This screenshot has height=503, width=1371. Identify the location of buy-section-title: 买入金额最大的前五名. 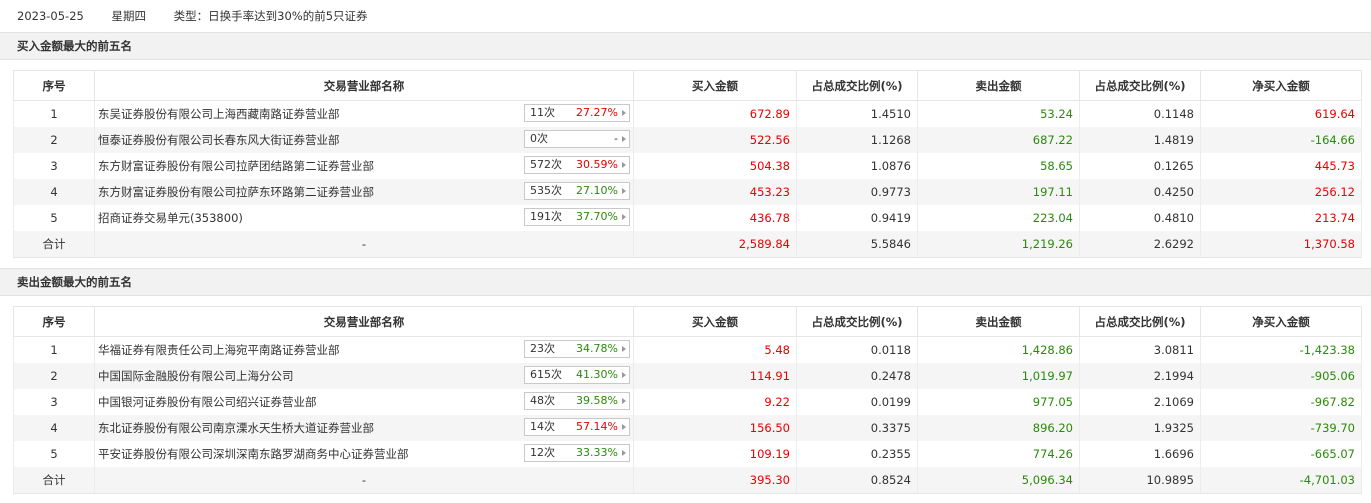
(685, 46).